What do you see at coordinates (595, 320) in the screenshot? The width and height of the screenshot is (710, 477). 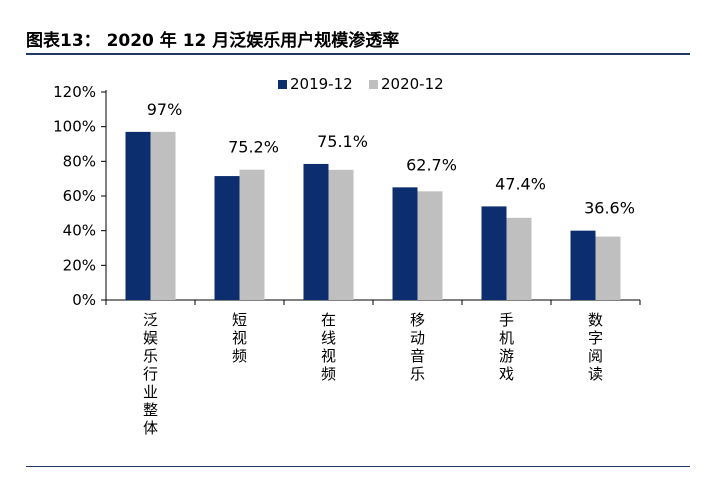 I see `x-tick-label: 数` at bounding box center [595, 320].